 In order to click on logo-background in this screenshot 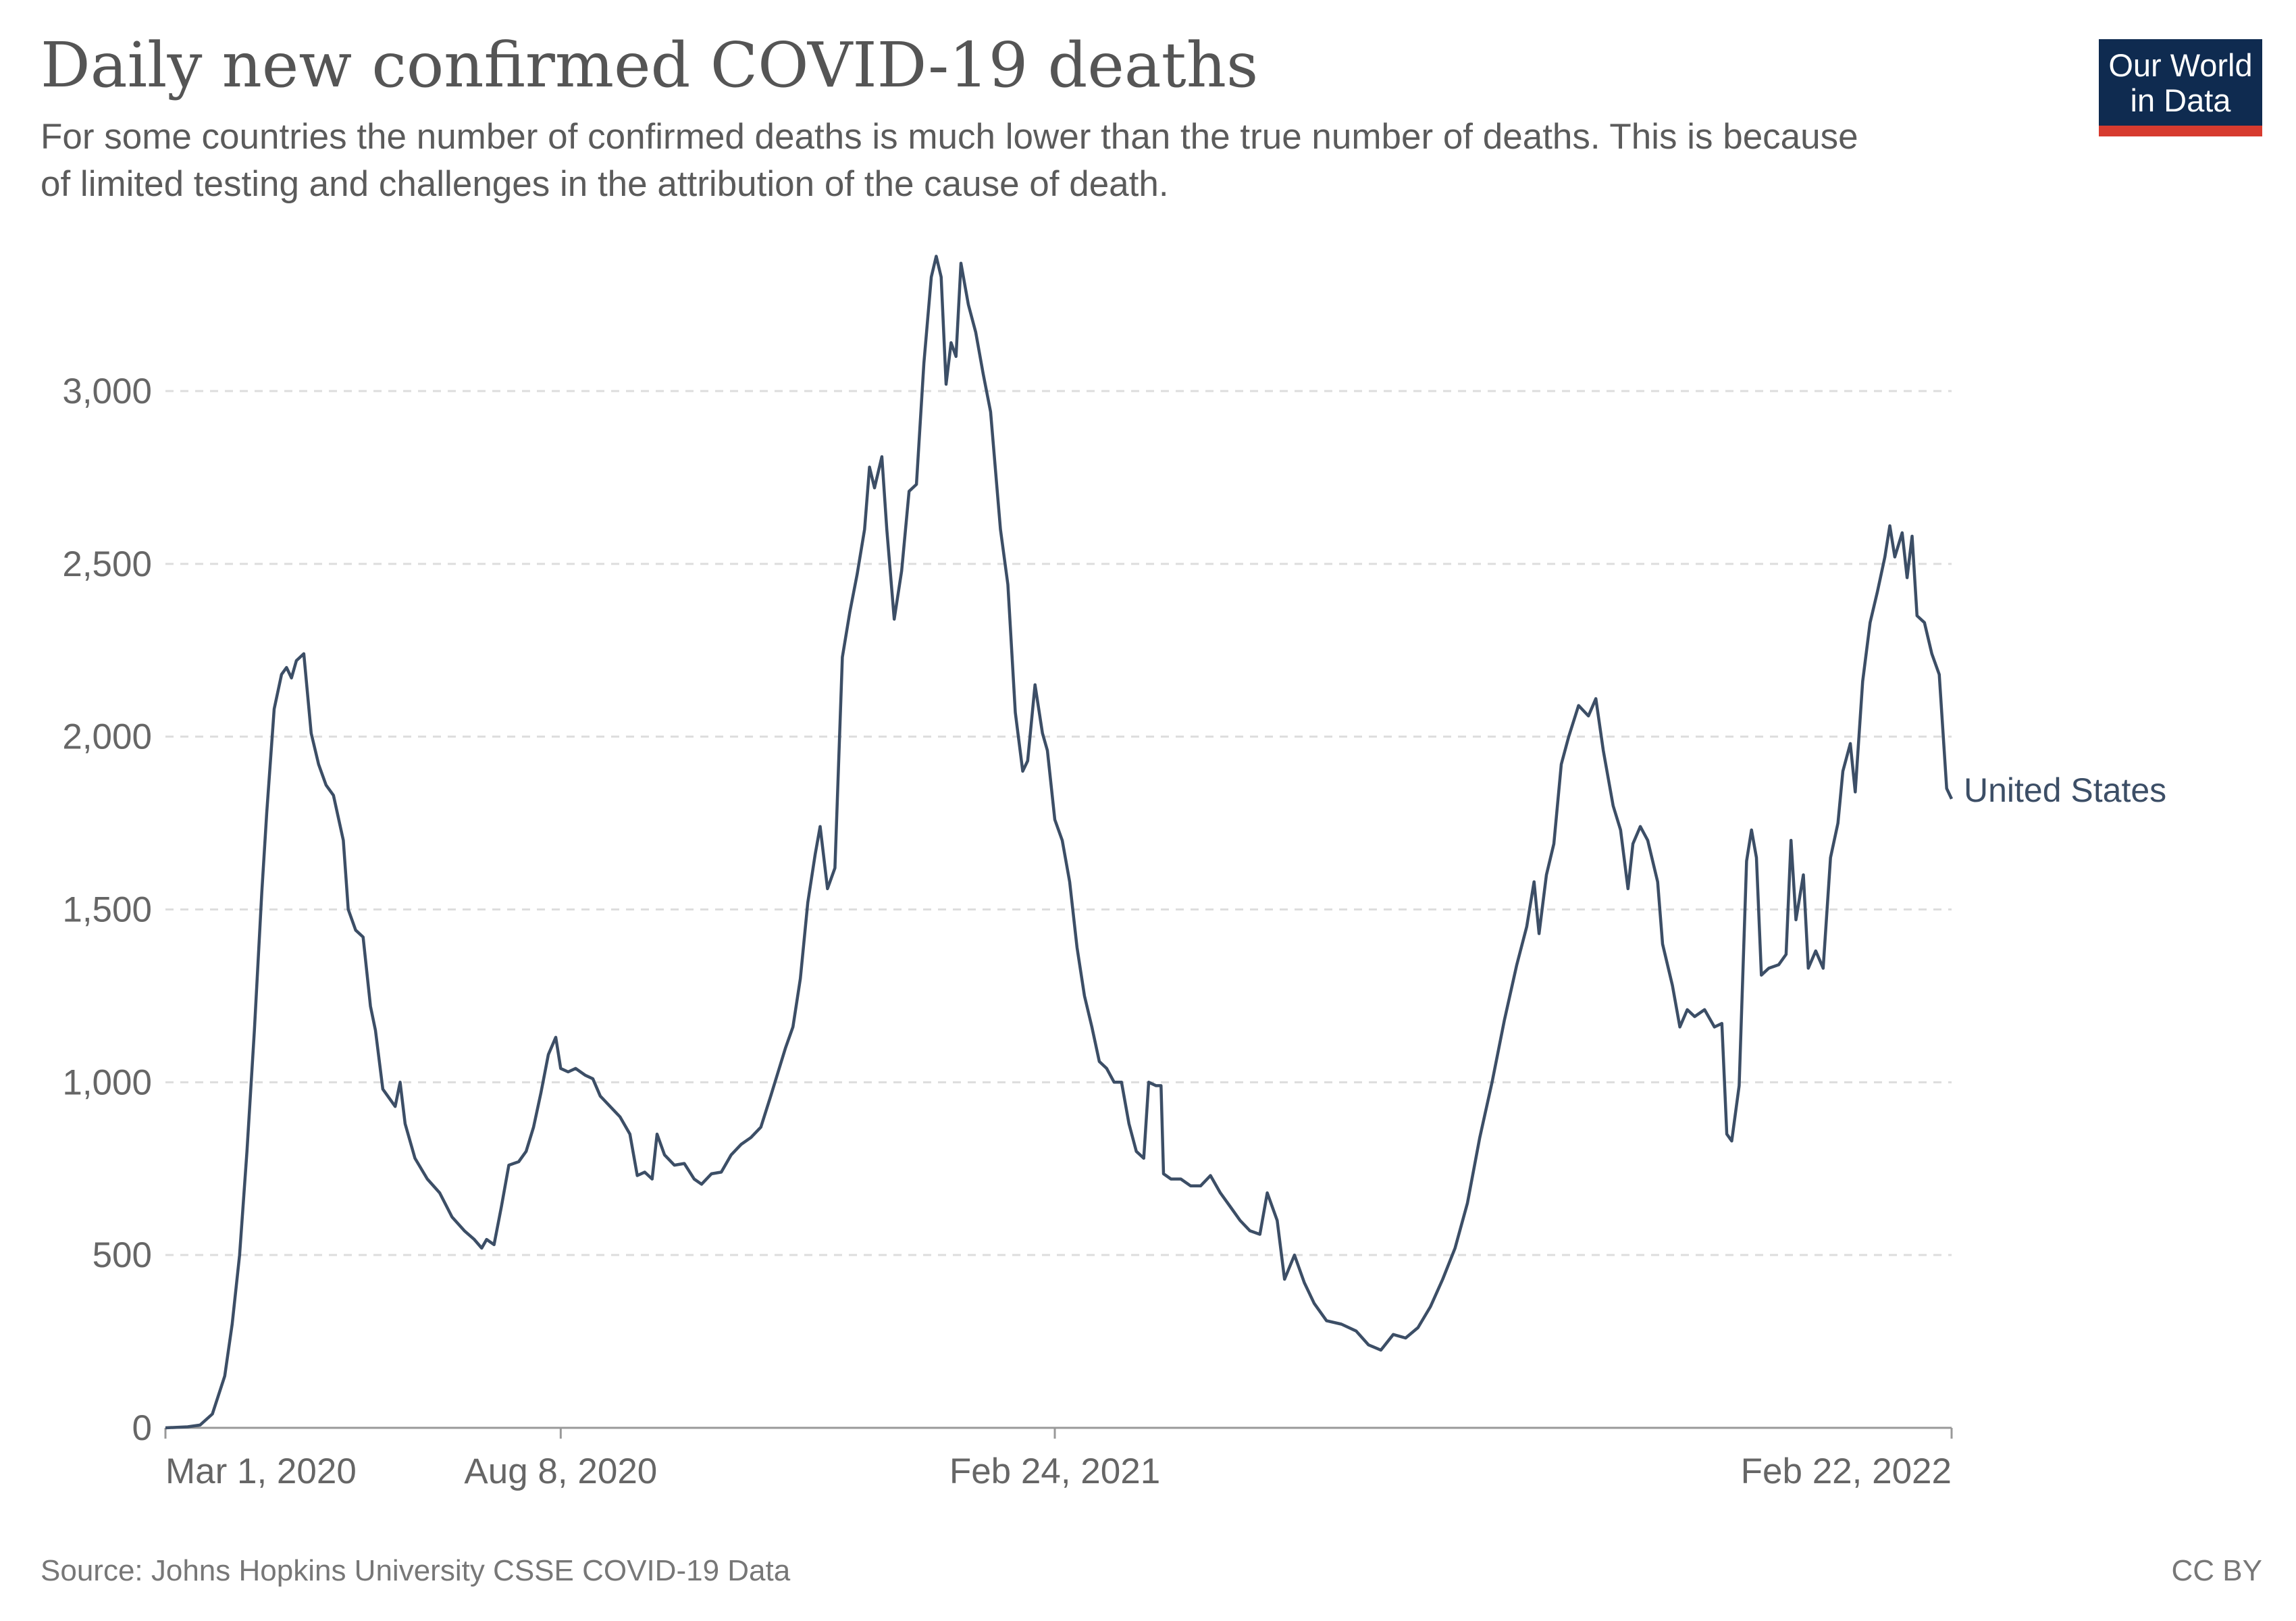, I will do `click(2180, 82)`.